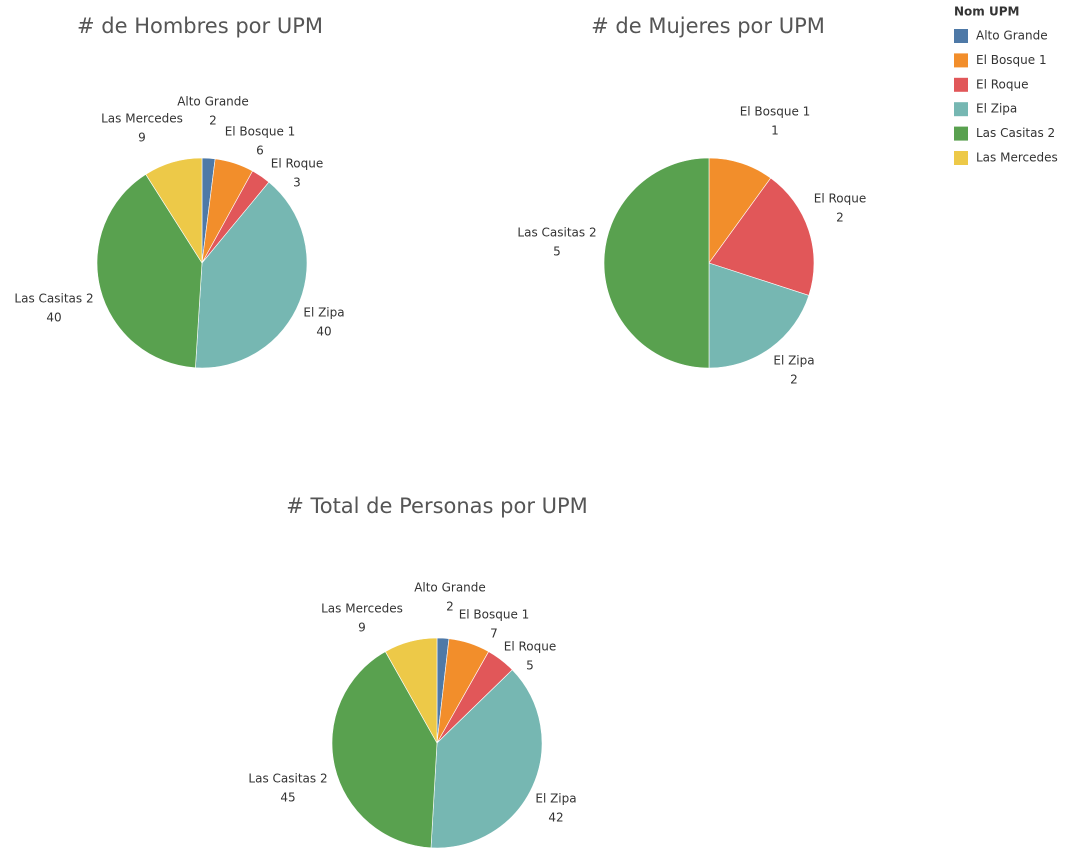 The height and width of the screenshot is (848, 1072). I want to click on slice-value: 7, so click(494, 634).